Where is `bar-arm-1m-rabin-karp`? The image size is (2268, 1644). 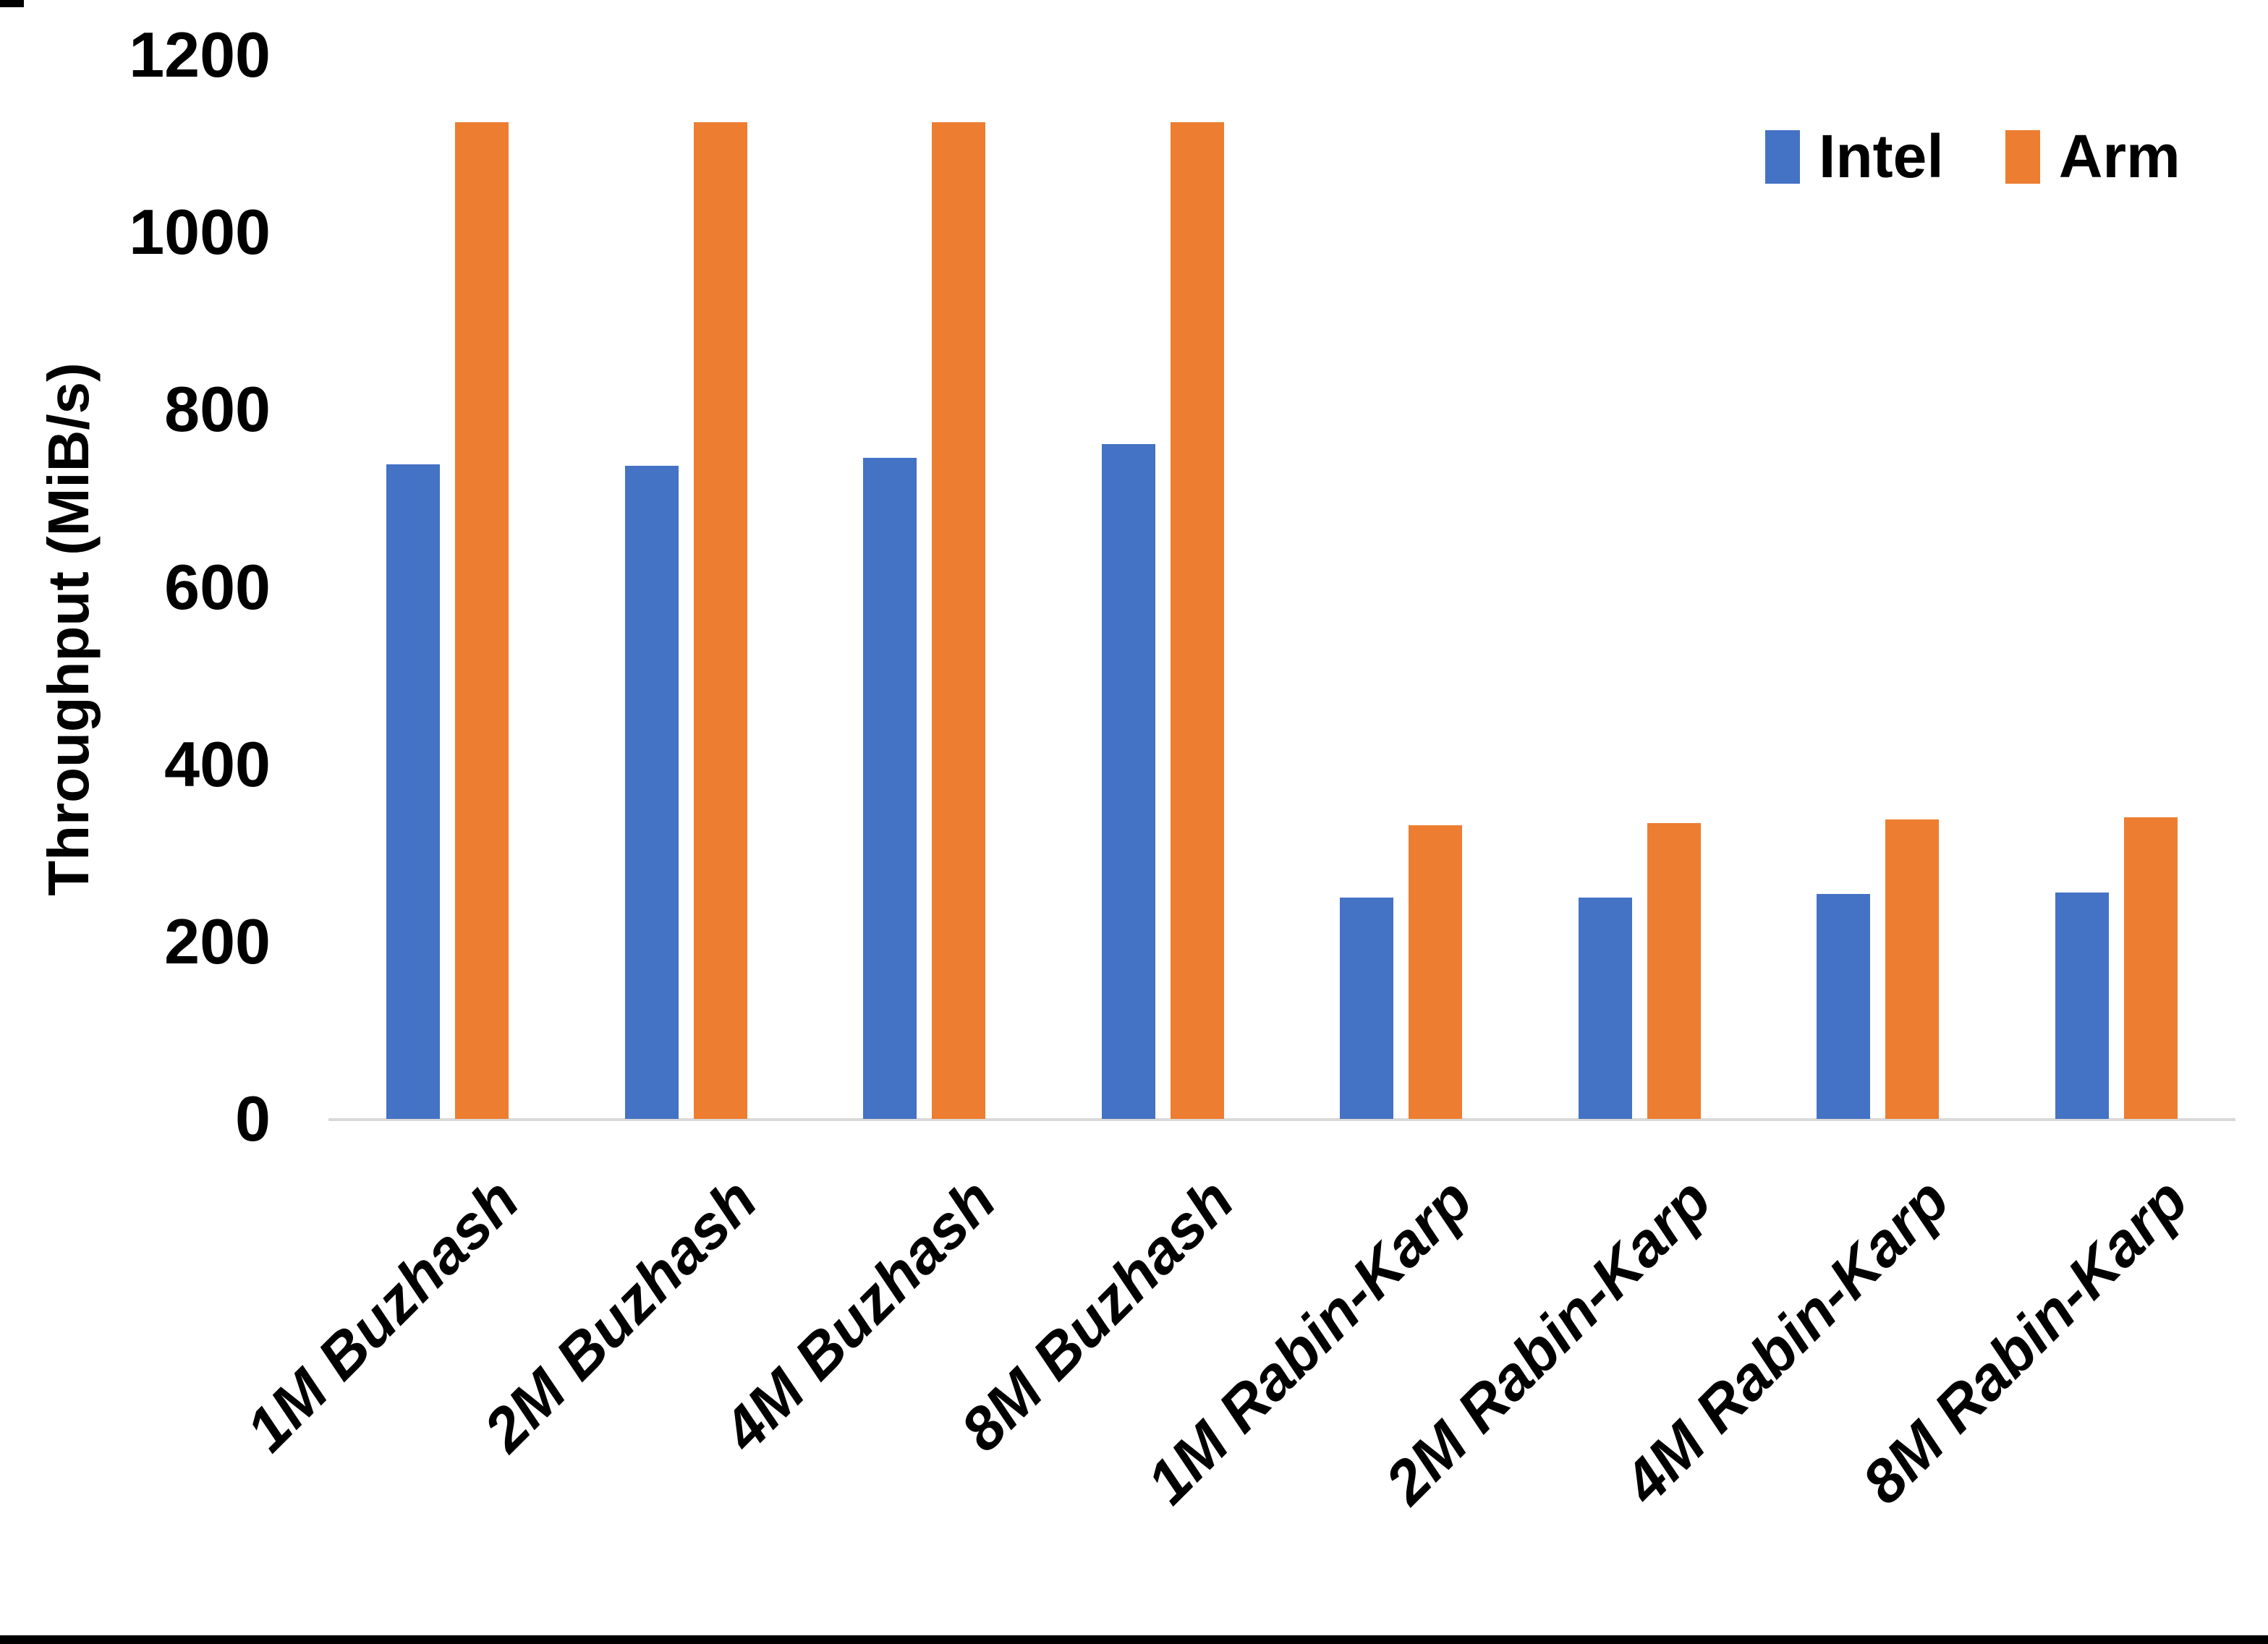
bar-arm-1m-rabin-karp is located at coordinates (1436, 972).